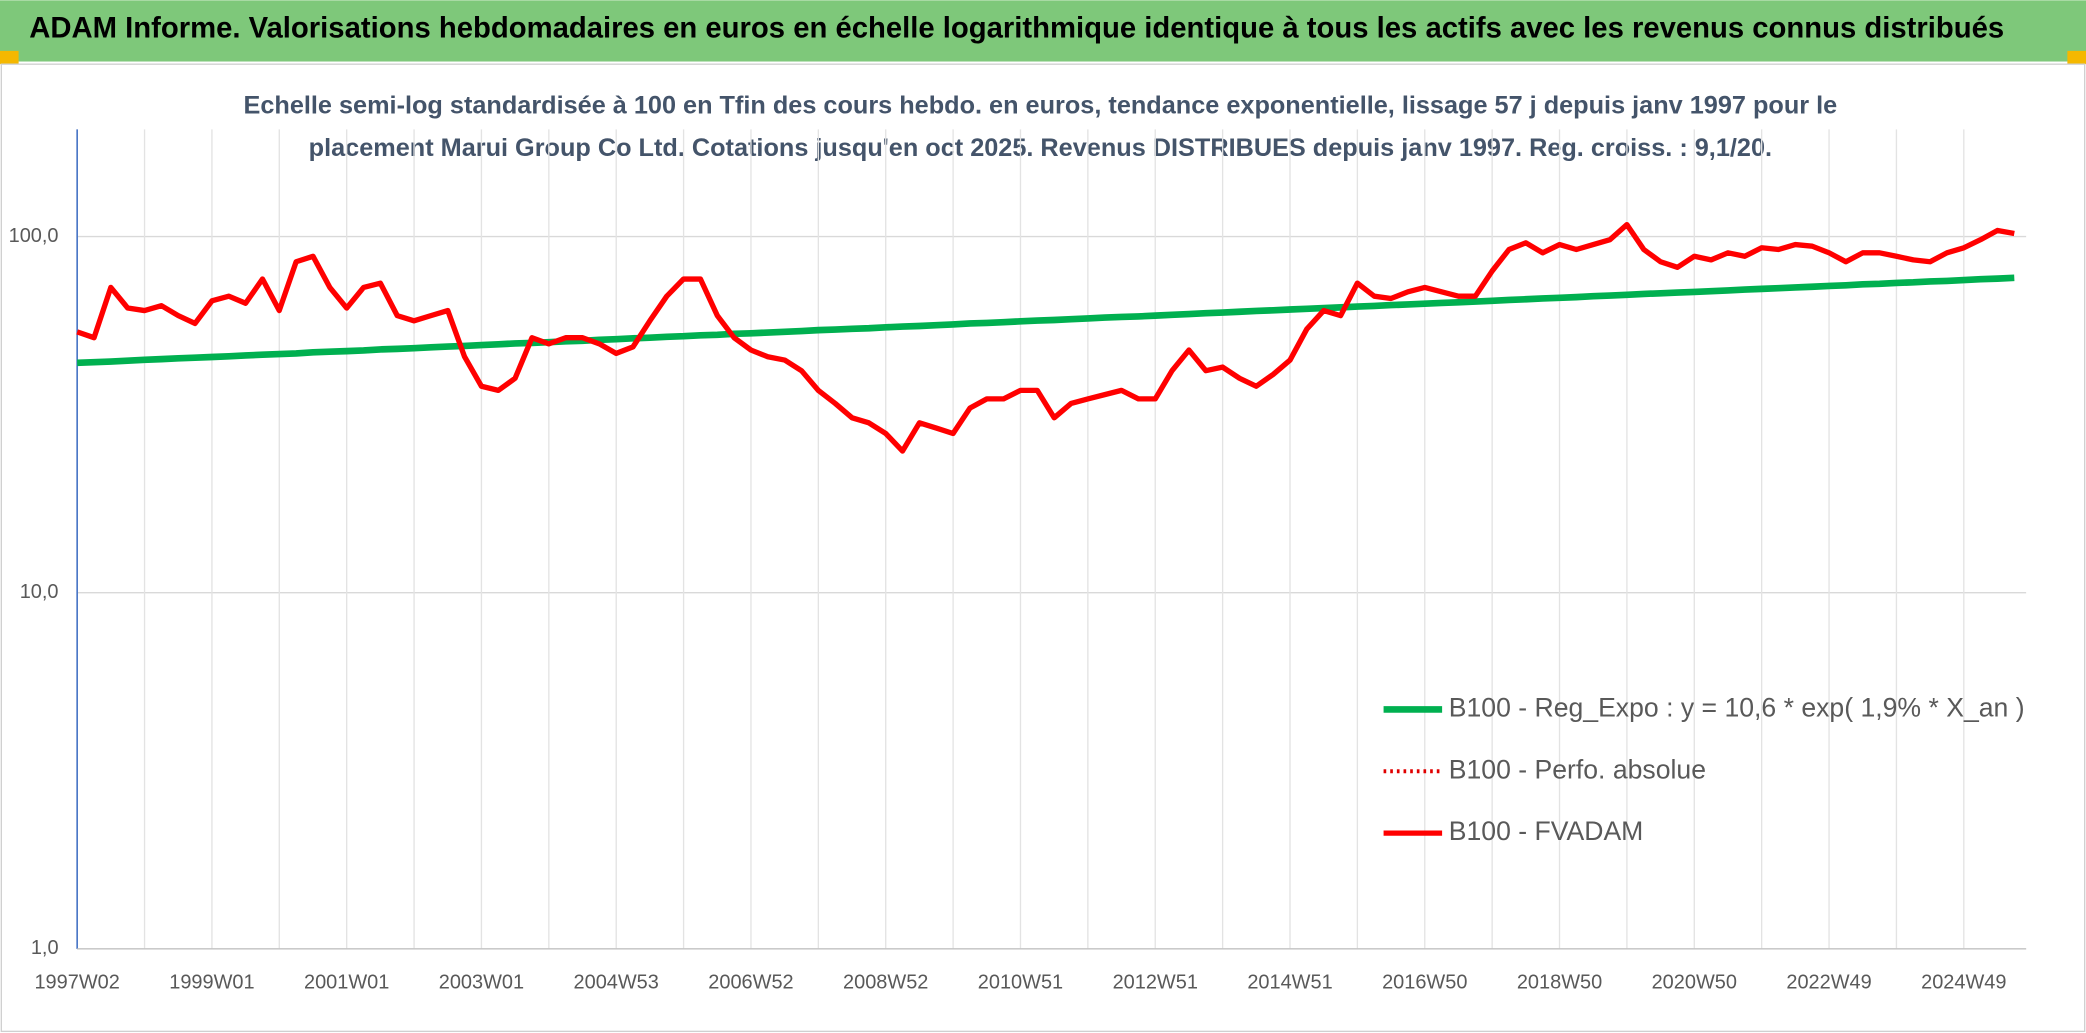  What do you see at coordinates (39, 592) in the screenshot?
I see `y-tick-label: 10,0` at bounding box center [39, 592].